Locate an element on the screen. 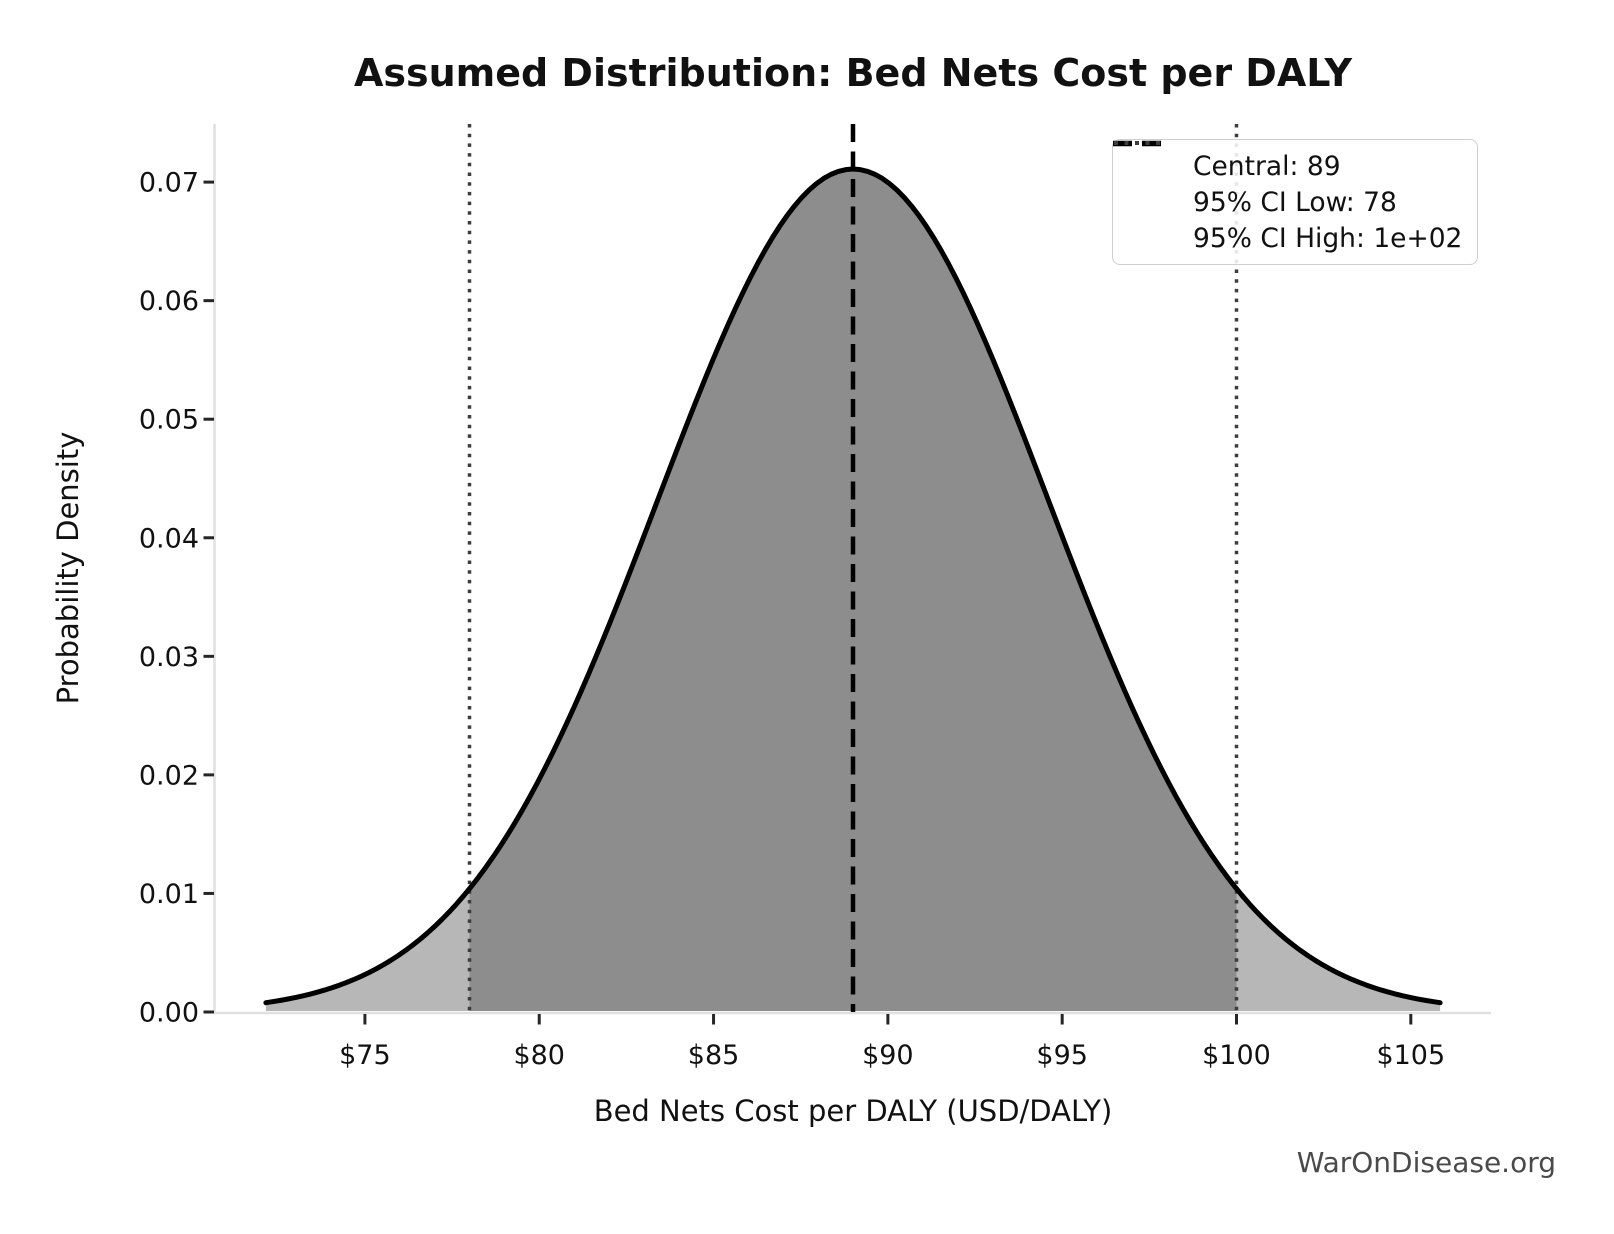 This screenshot has height=1234, width=1614. legend-label-ci-low: 95% CI Low: 78 is located at coordinates (1295, 202).